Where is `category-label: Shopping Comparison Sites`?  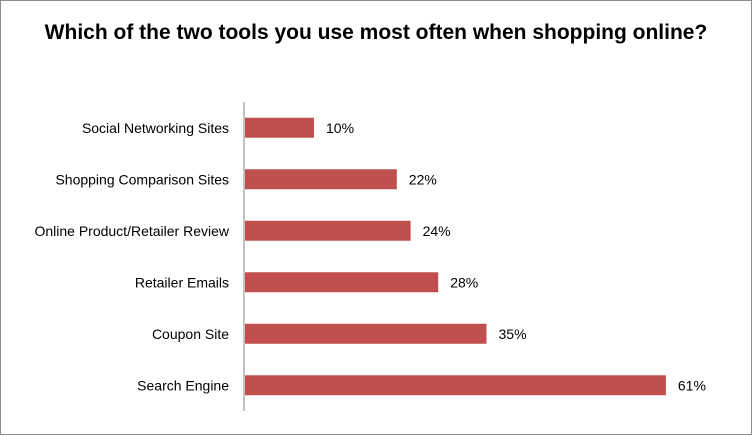
category-label: Shopping Comparison Sites is located at coordinates (142, 179).